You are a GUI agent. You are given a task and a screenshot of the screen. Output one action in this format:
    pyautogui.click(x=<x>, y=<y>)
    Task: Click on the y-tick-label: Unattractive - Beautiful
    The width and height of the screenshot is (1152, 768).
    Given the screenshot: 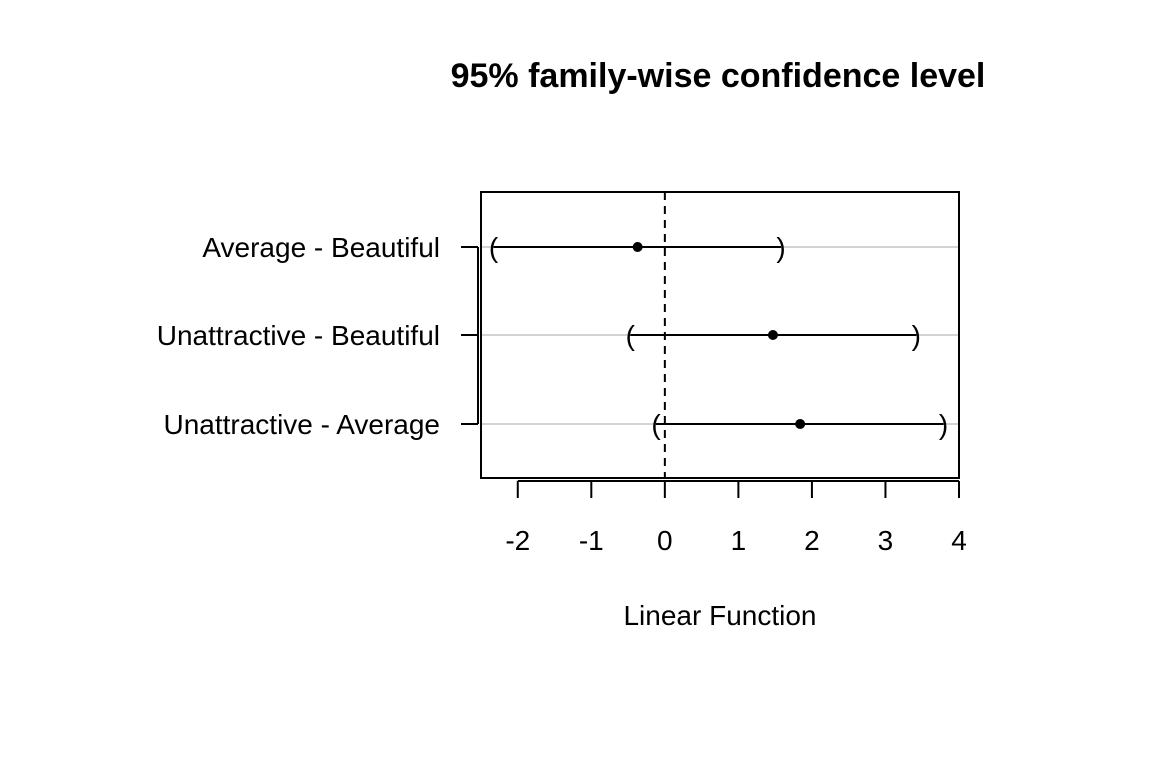 What is the action you would take?
    pyautogui.click(x=298, y=335)
    